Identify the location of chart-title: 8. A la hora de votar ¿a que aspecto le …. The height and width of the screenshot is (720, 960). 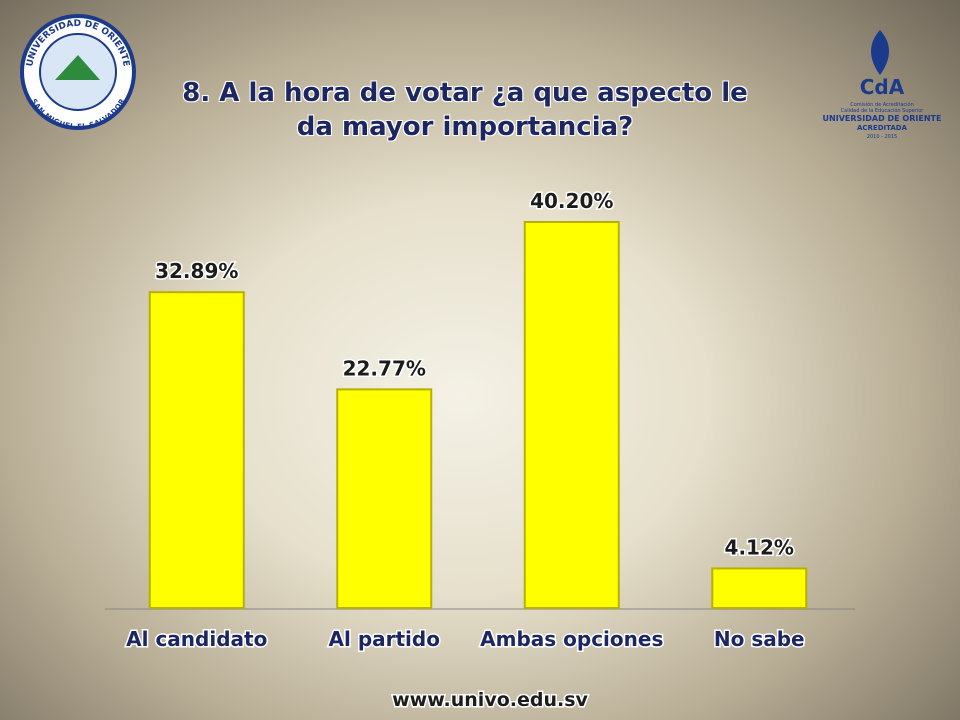
(465, 110).